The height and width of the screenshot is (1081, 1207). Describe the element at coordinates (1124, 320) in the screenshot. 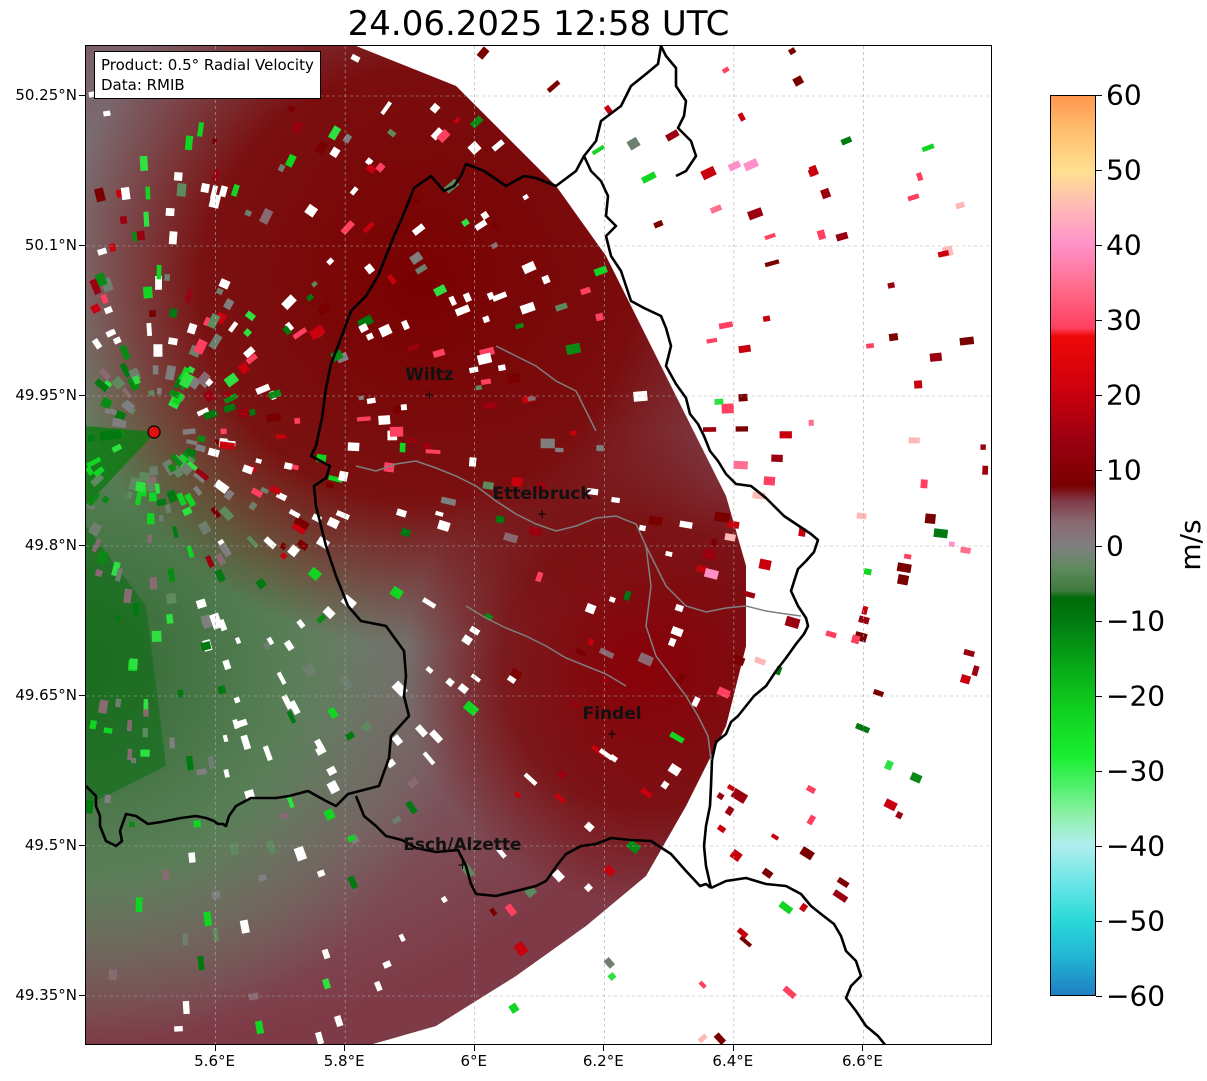

I see `colorbar-tick-label: 30` at that location.